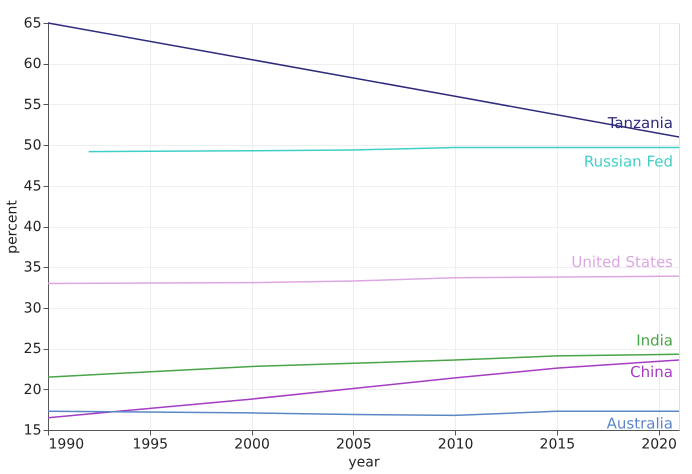 This screenshot has height=474, width=692. Describe the element at coordinates (628, 161) in the screenshot. I see `series-label: Russian Fed` at that location.